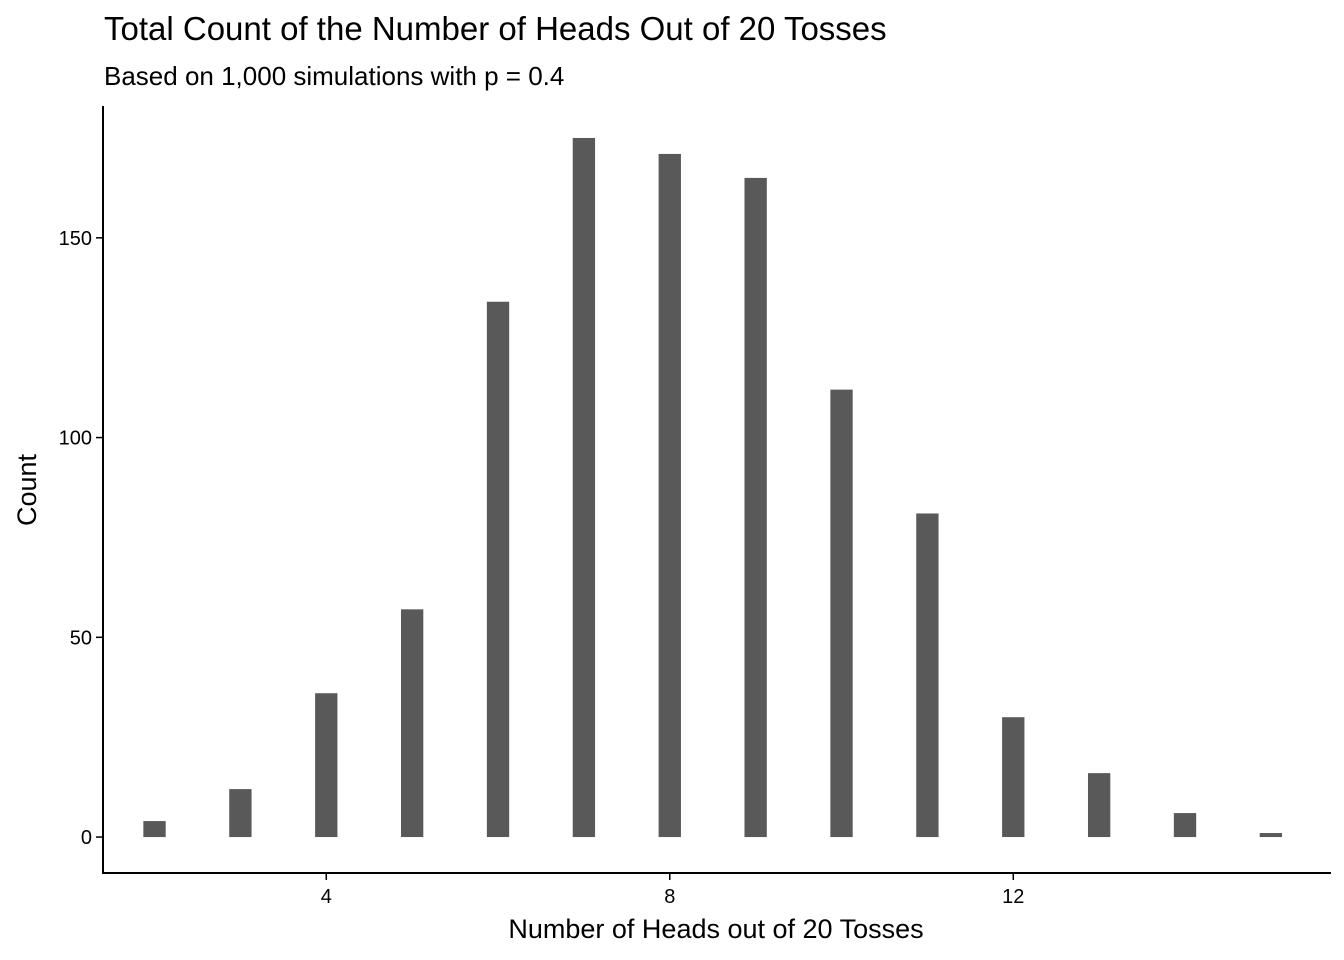  I want to click on chart-subtitle: Based on 1,000 simulations with p = 0.4, so click(334, 76).